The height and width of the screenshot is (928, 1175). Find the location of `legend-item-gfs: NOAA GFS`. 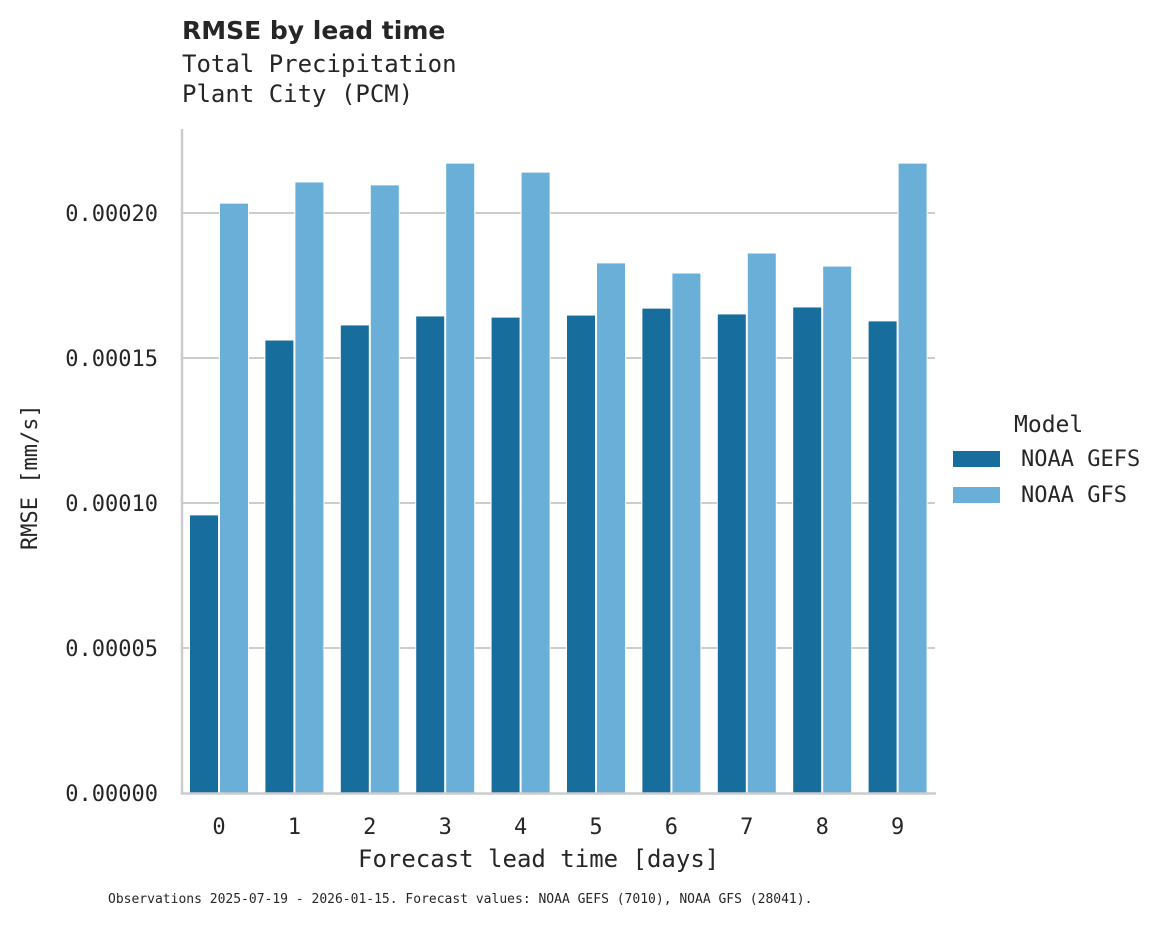

legend-item-gfs: NOAA GFS is located at coordinates (1046, 495).